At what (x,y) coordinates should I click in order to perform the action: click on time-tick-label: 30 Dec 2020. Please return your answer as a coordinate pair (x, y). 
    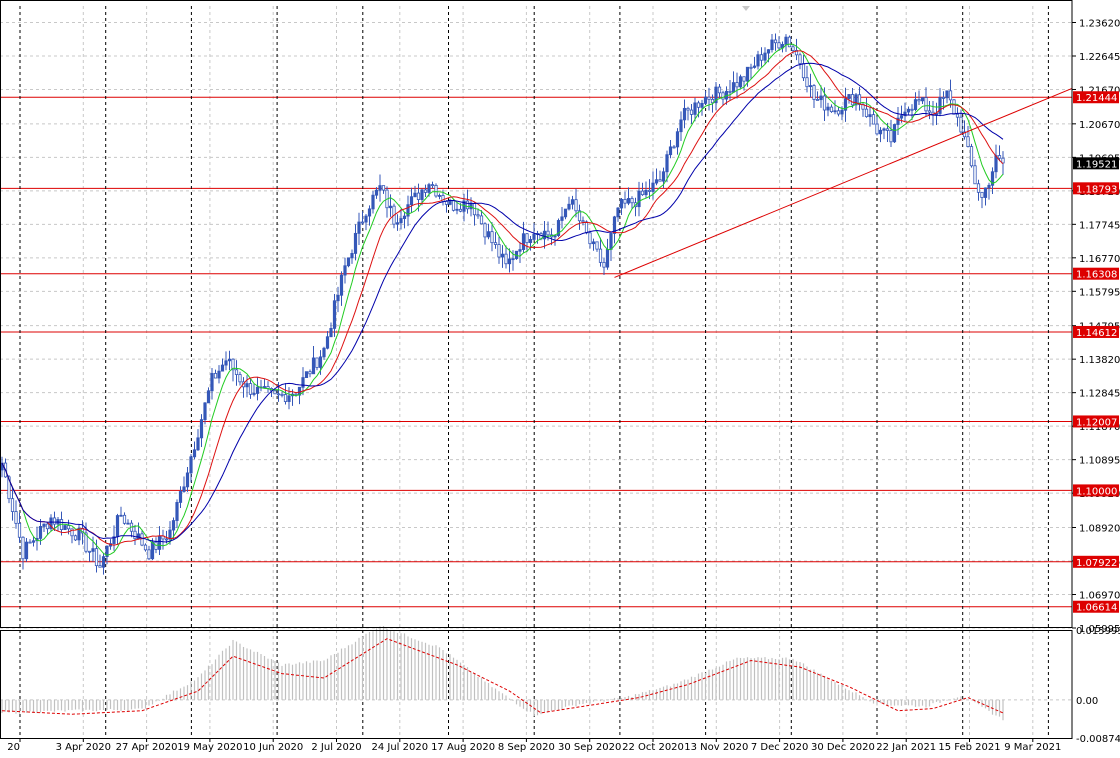
    Looking at the image, I should click on (843, 747).